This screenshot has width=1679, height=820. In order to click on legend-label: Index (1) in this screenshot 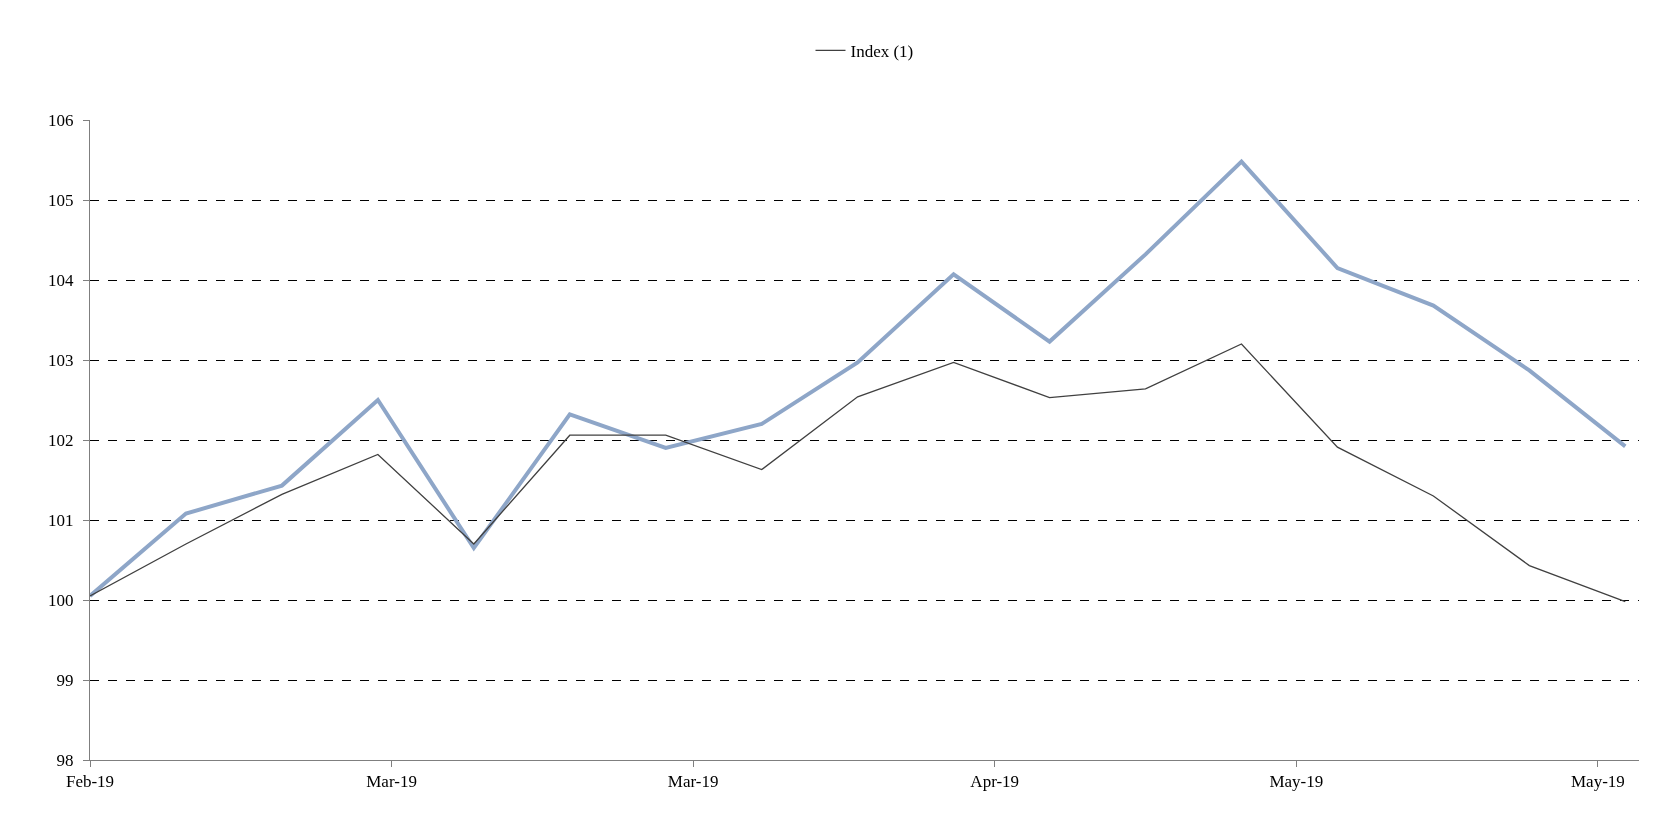, I will do `click(882, 51)`.